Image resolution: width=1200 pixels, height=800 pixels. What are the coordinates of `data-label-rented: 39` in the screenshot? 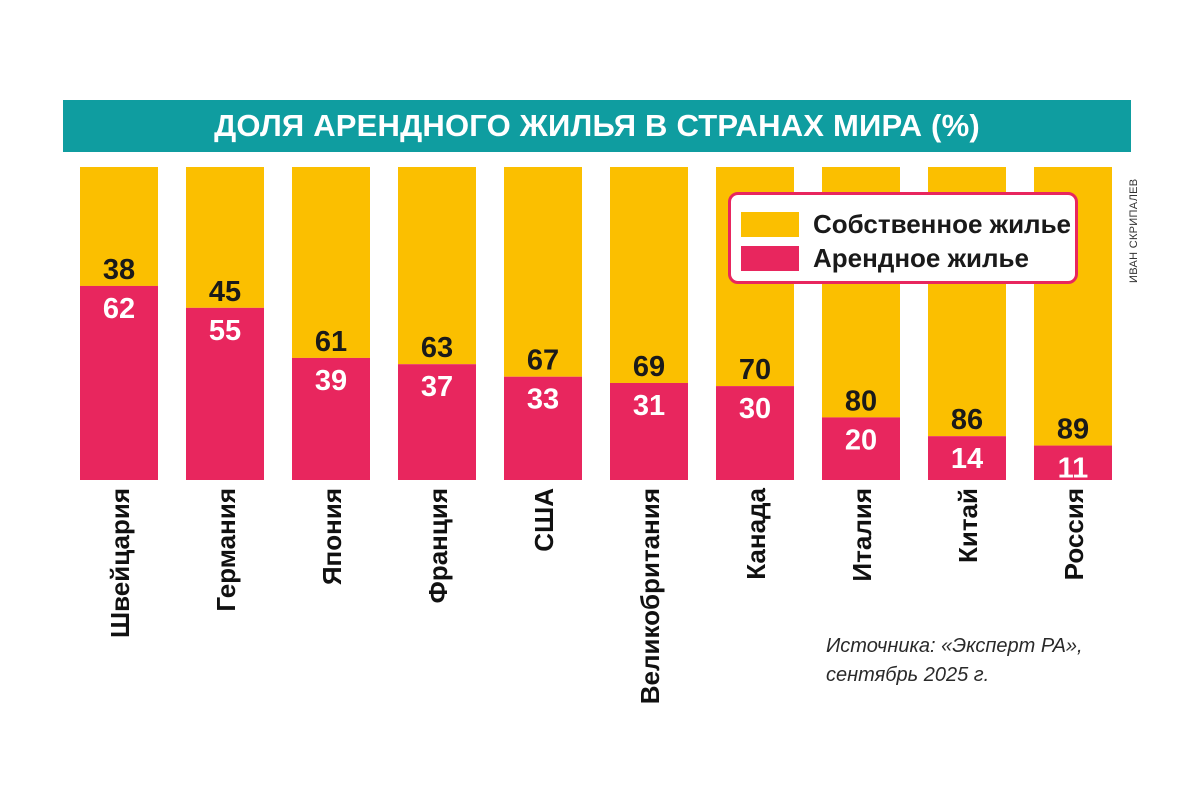 It's located at (331, 381).